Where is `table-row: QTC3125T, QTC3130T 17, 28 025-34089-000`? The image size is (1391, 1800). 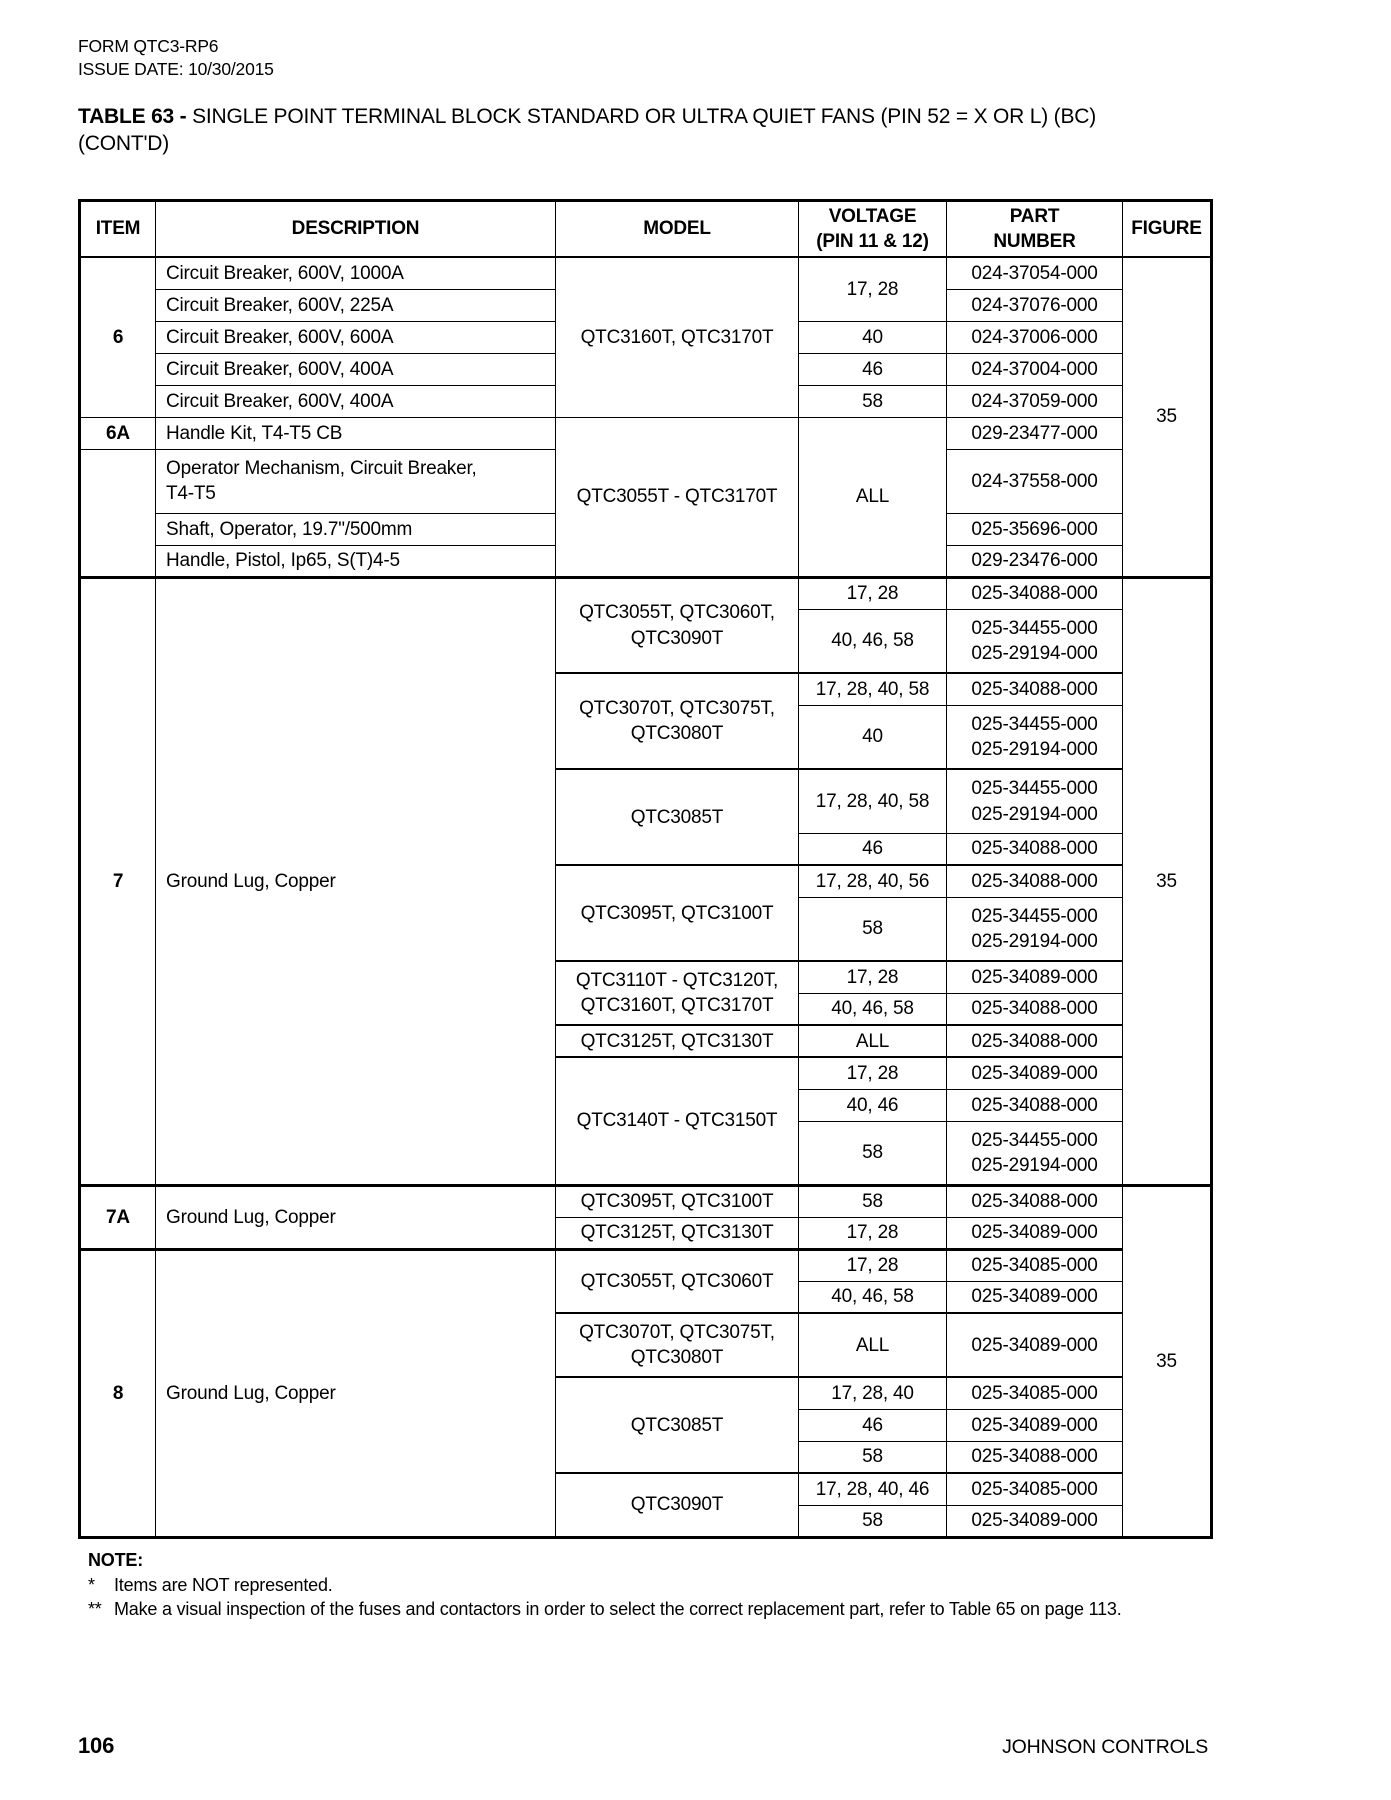
table-row: QTC3125T, QTC3130T 17, 28 025-34089-000 is located at coordinates (646, 1233).